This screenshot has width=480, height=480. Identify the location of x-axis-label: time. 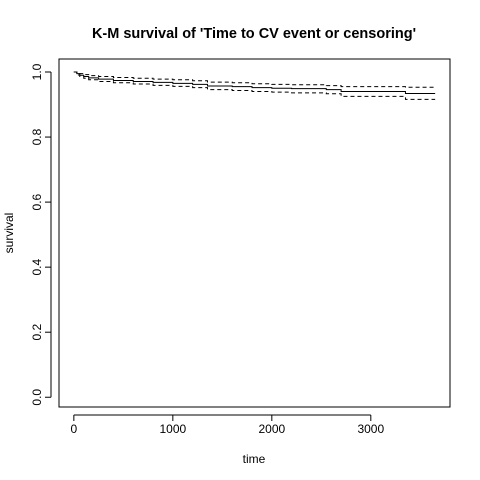
(254, 459).